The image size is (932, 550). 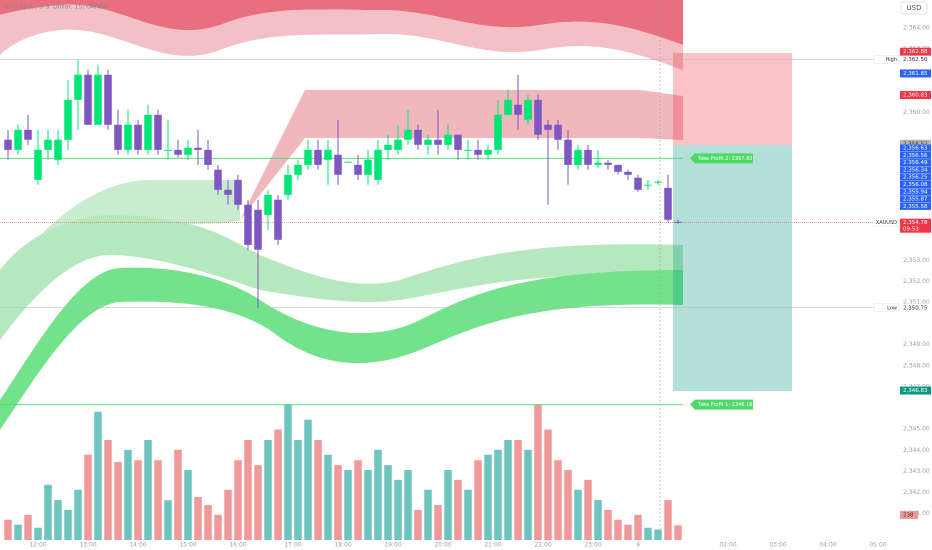 I want to click on currency-button, so click(x=914, y=8).